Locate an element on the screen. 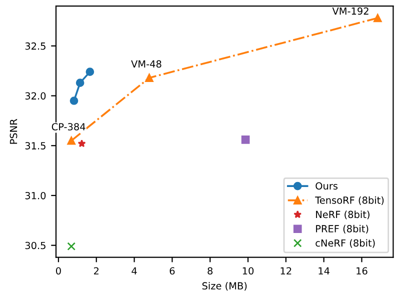 Image resolution: width=400 pixels, height=302 pixels. x-tick-label: 4 is located at coordinates (134, 270).